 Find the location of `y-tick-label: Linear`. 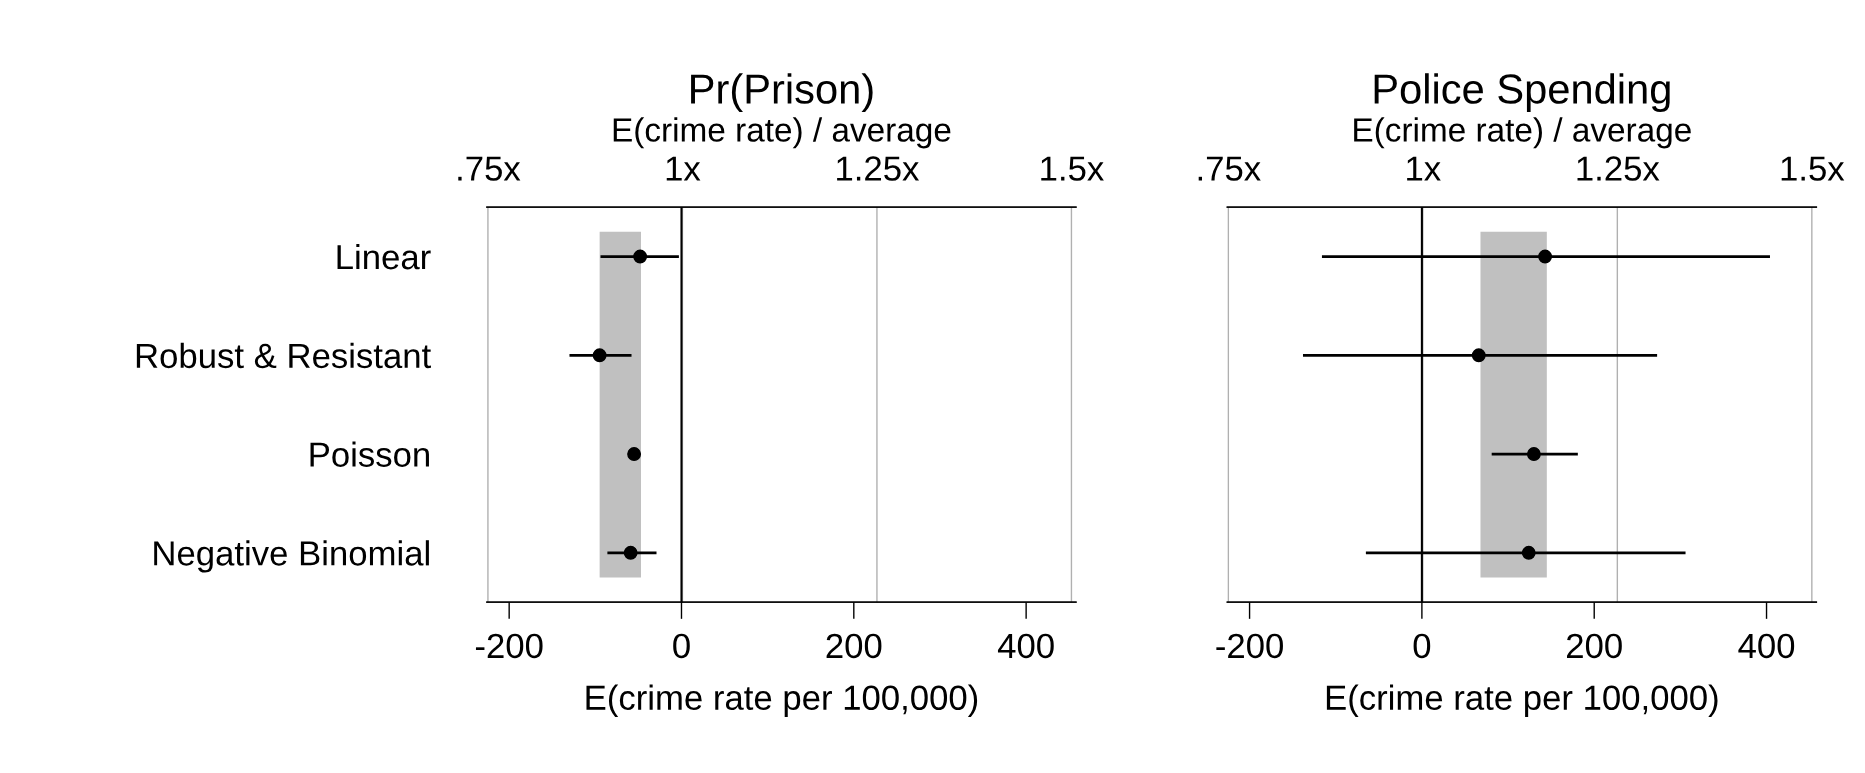

y-tick-label: Linear is located at coordinates (384, 256).